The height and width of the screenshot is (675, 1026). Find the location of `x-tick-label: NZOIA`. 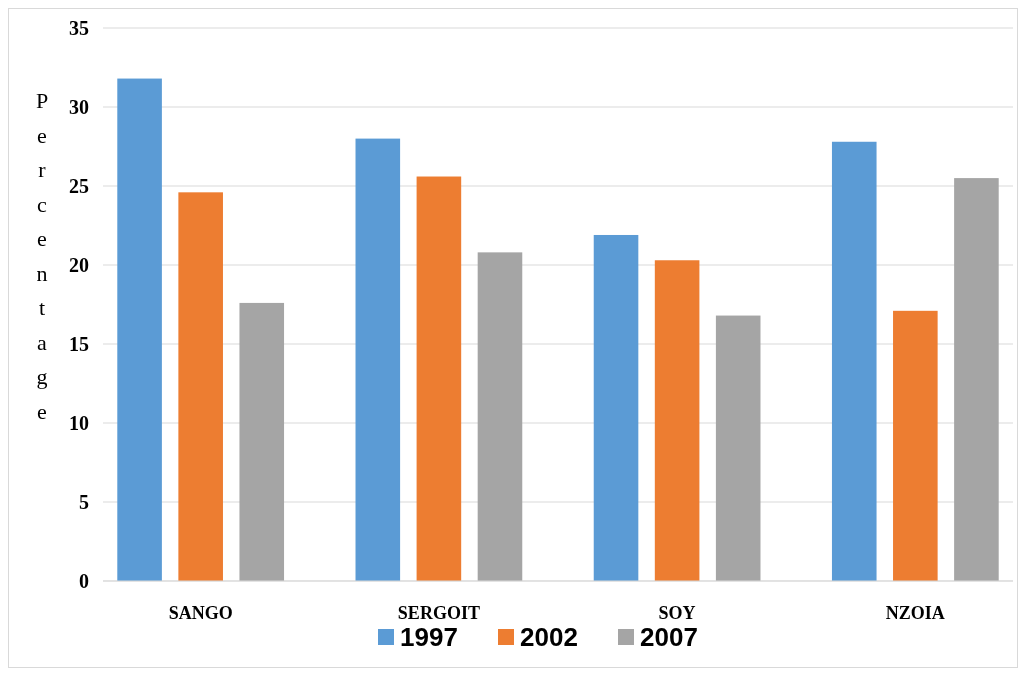

x-tick-label: NZOIA is located at coordinates (915, 613).